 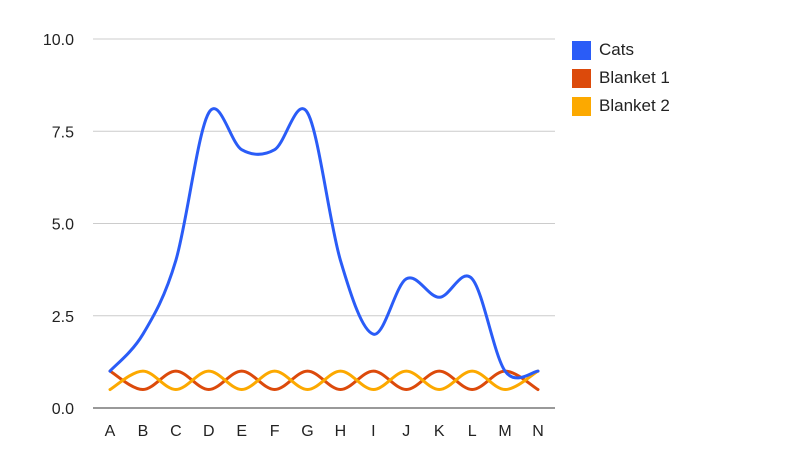 What do you see at coordinates (63, 132) in the screenshot?
I see `y-tick-label: 7.5` at bounding box center [63, 132].